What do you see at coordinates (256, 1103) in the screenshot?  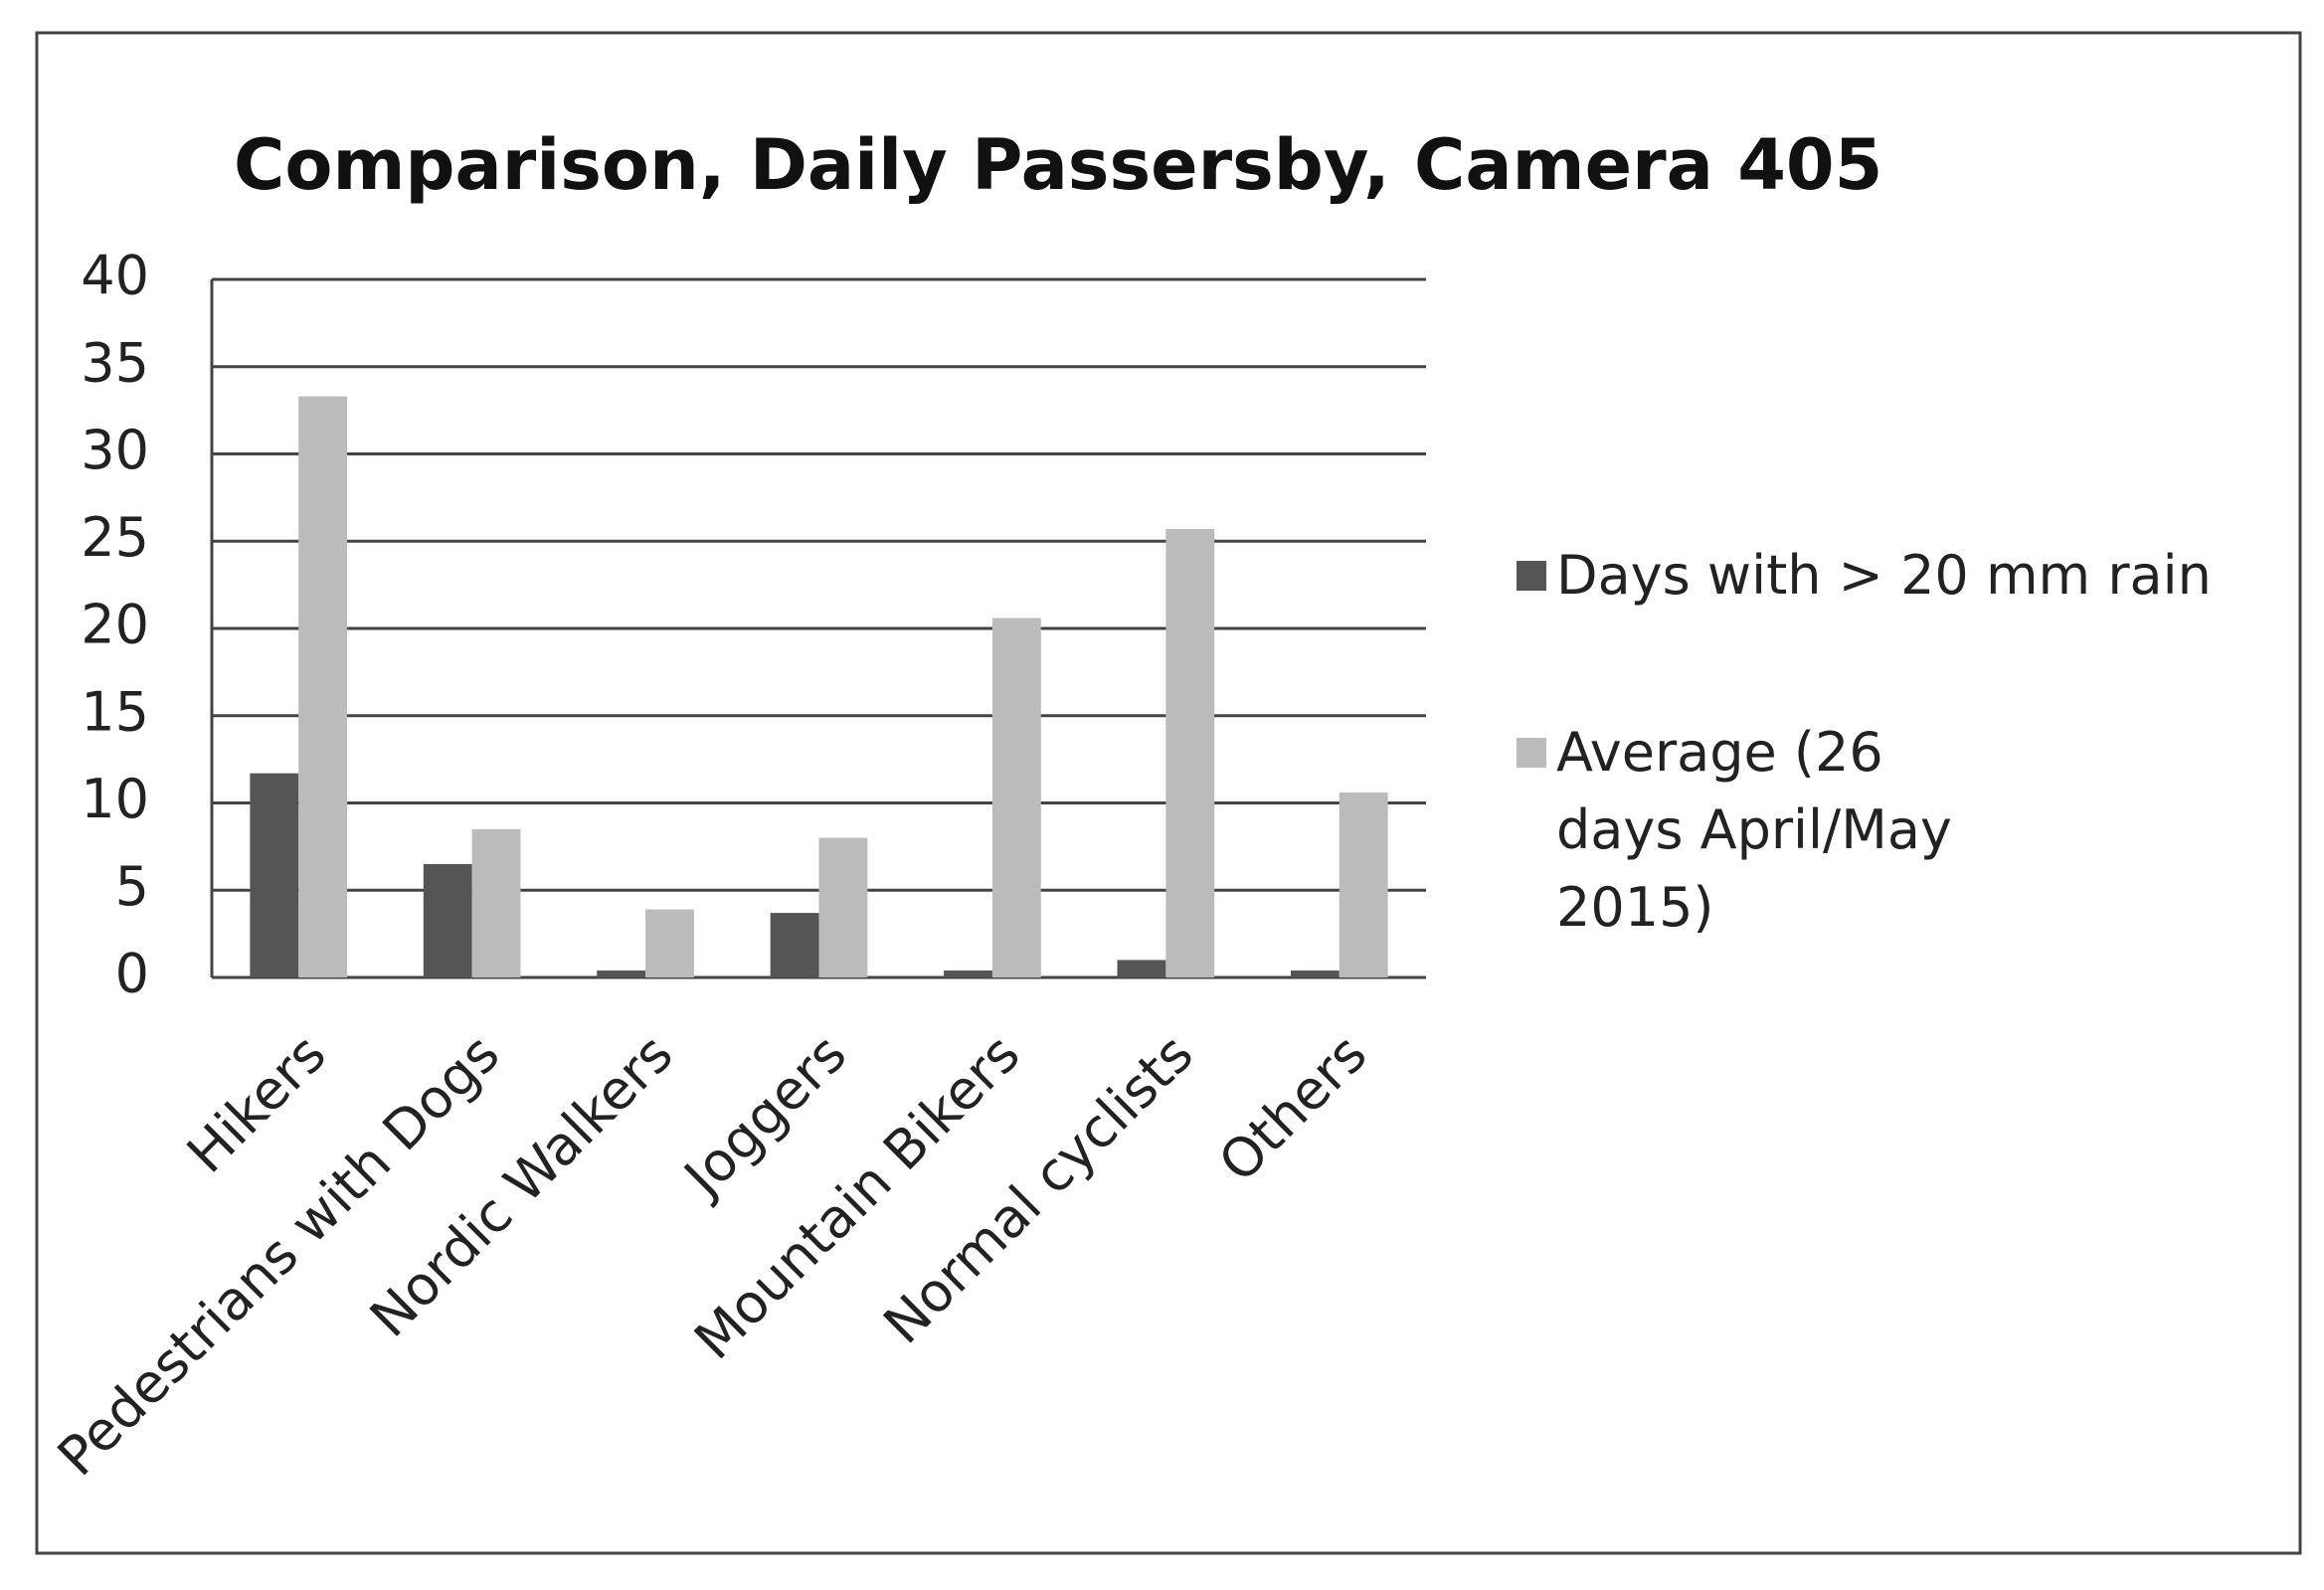 I see `x-tick-label: Hikers` at bounding box center [256, 1103].